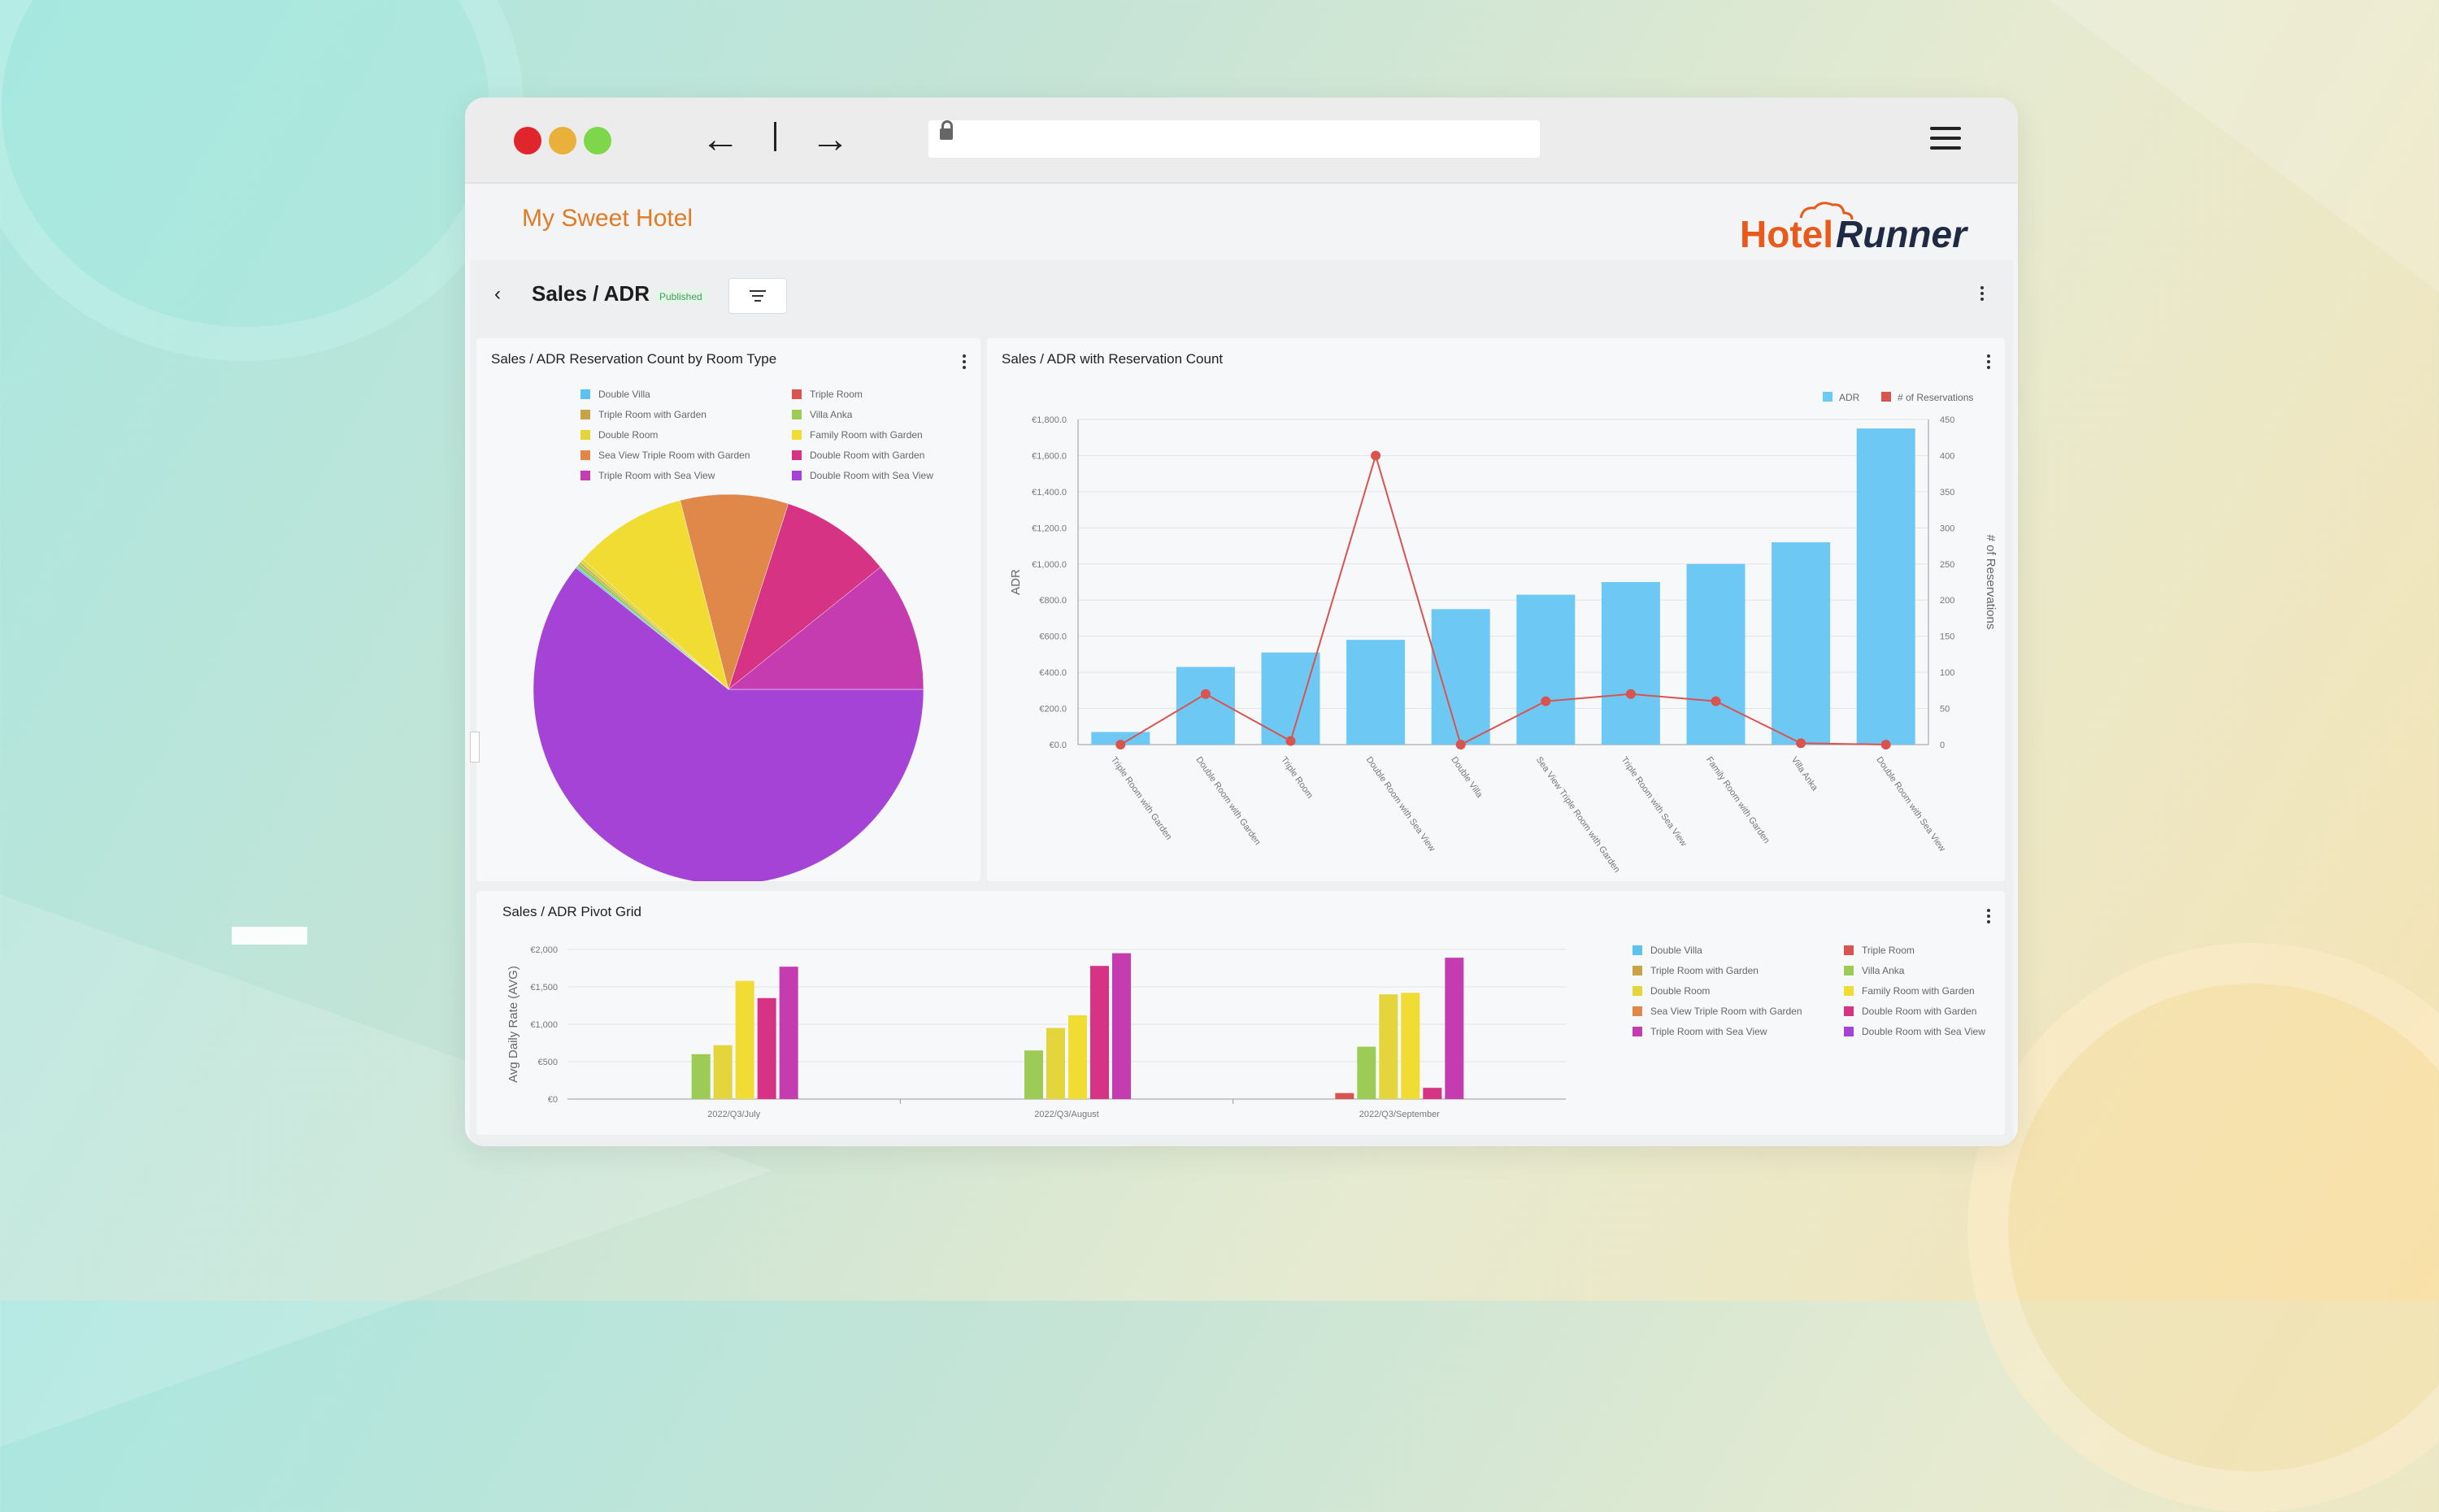  I want to click on nav-divider, so click(775, 136).